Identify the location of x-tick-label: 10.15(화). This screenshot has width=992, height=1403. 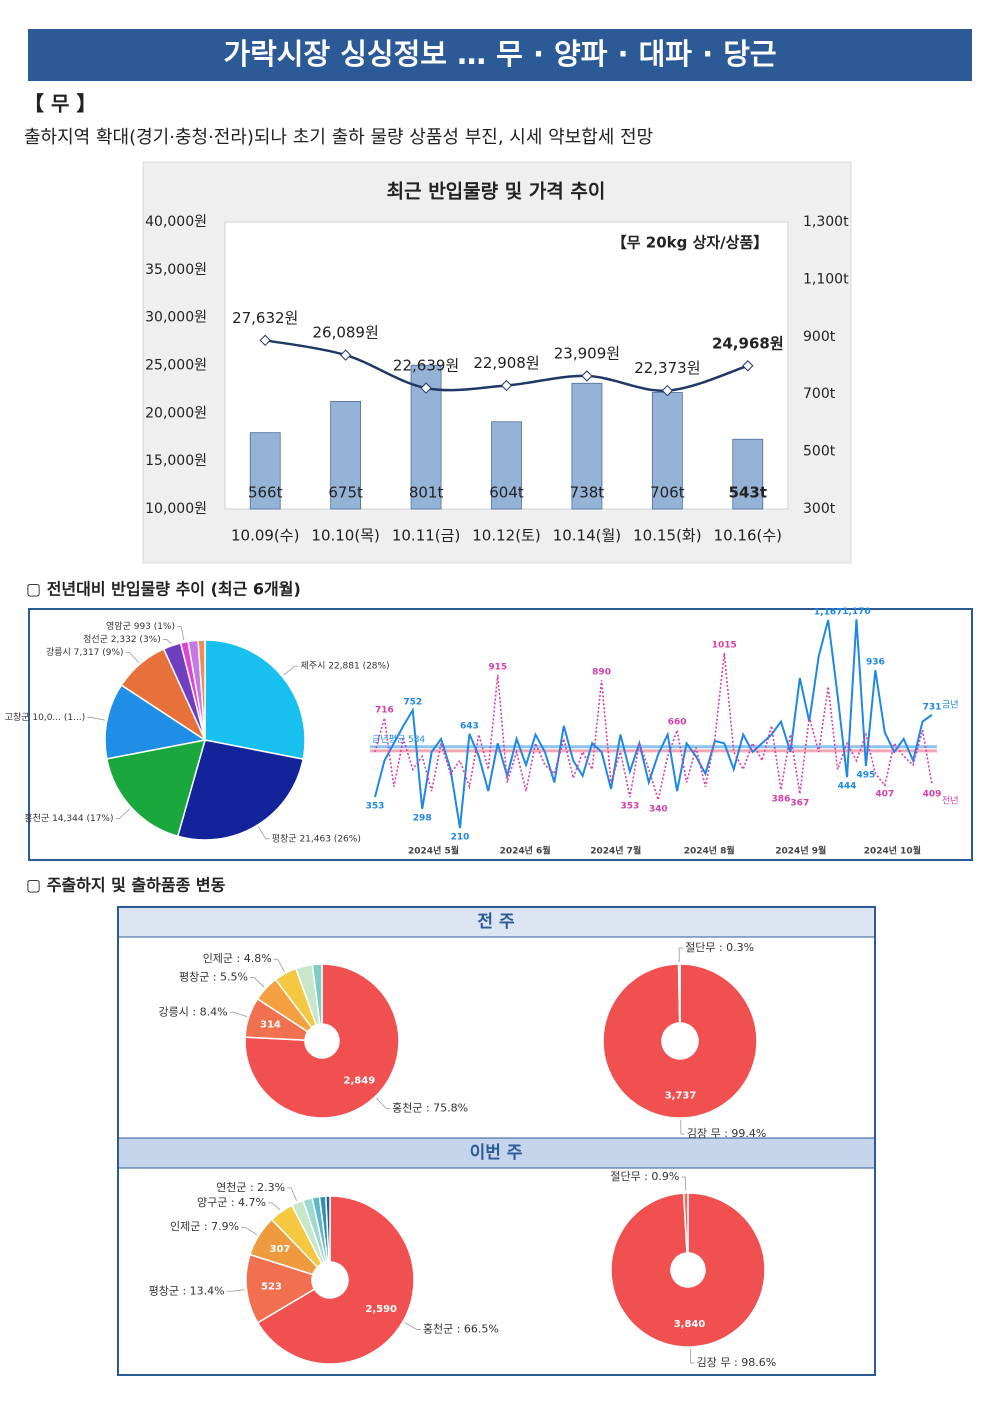
(667, 536).